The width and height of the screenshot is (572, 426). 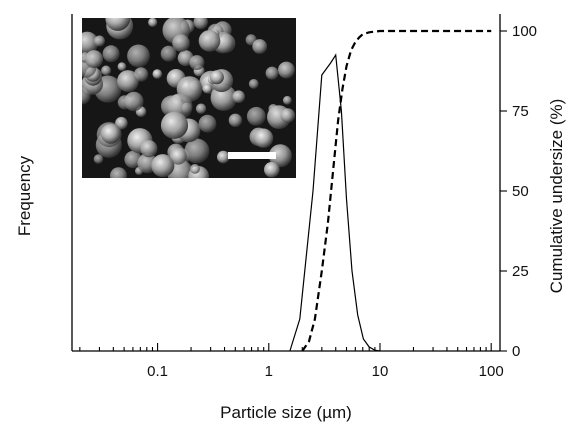 What do you see at coordinates (157, 371) in the screenshot?
I see `x-tick-label: 0.1` at bounding box center [157, 371].